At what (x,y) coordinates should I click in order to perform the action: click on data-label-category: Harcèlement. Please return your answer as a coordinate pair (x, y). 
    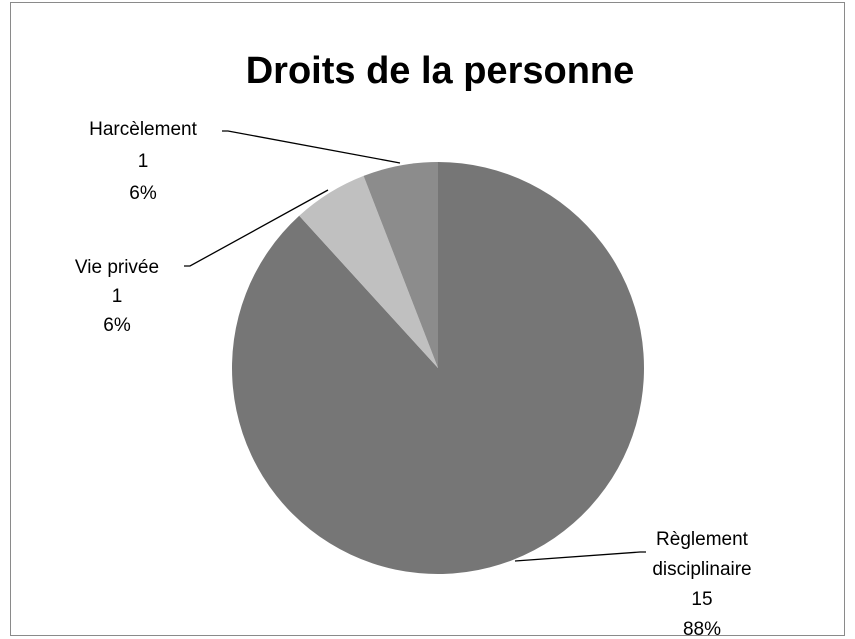
    Looking at the image, I should click on (143, 129).